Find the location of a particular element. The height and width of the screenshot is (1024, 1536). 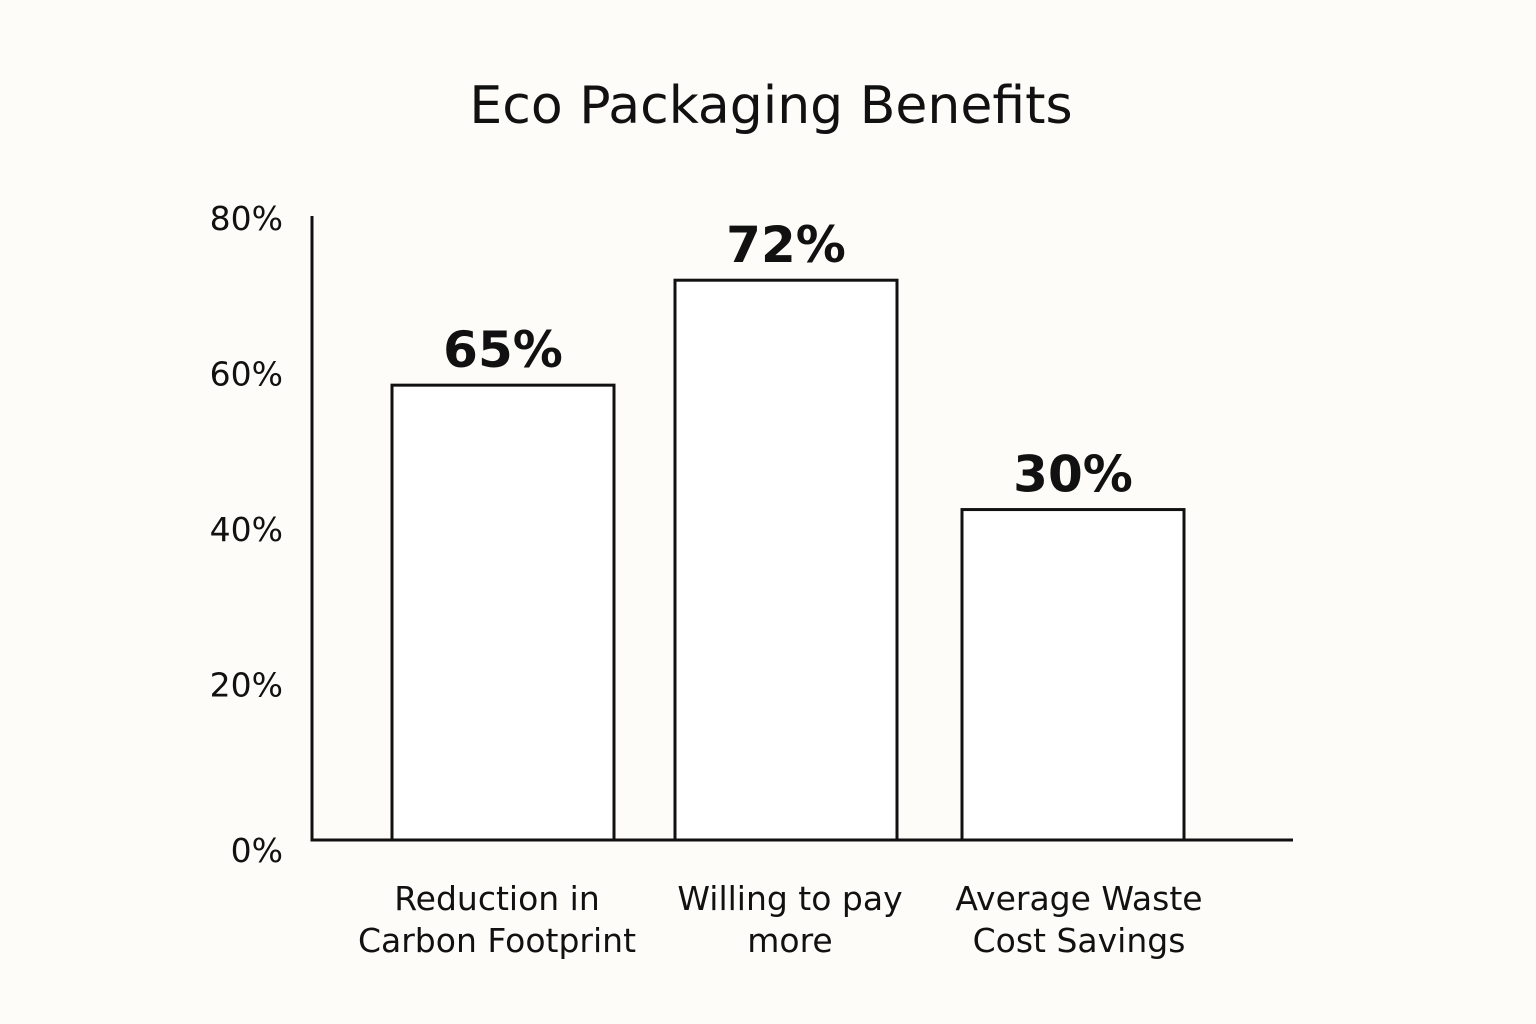

y-tick-label: 80% is located at coordinates (246, 218).